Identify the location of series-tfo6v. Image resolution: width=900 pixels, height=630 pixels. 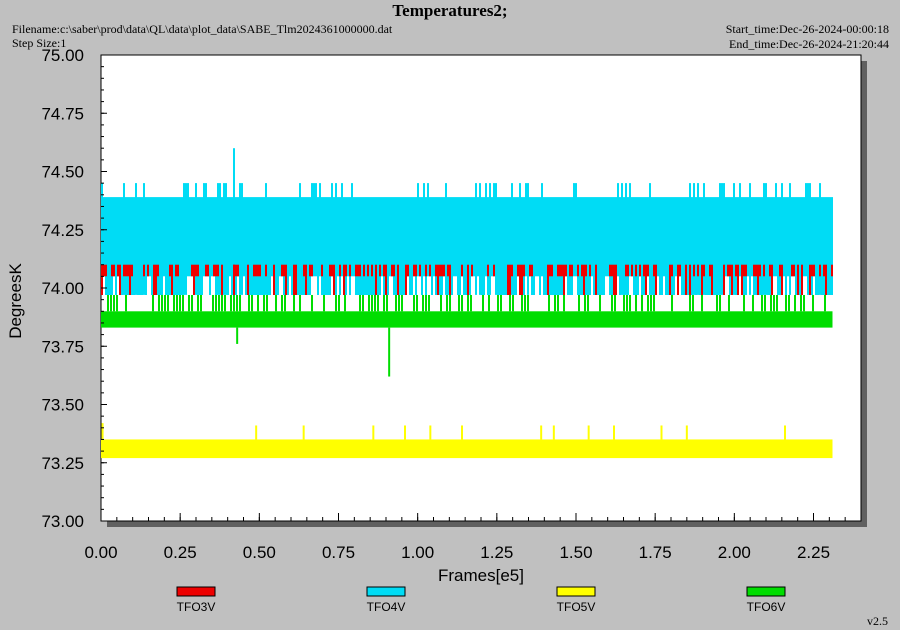
(467, 335).